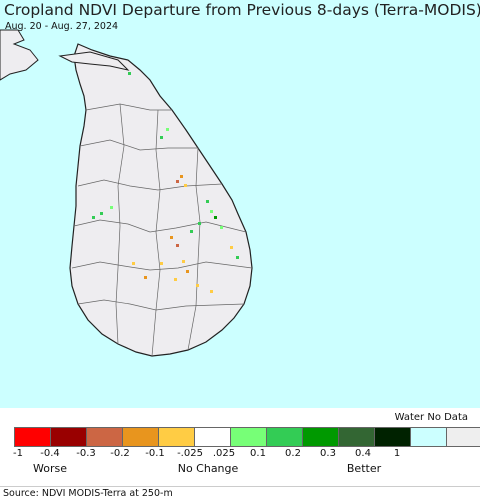  What do you see at coordinates (62, 26) in the screenshot?
I see `date-range: Aug. 20 - Aug. 27, 2024` at bounding box center [62, 26].